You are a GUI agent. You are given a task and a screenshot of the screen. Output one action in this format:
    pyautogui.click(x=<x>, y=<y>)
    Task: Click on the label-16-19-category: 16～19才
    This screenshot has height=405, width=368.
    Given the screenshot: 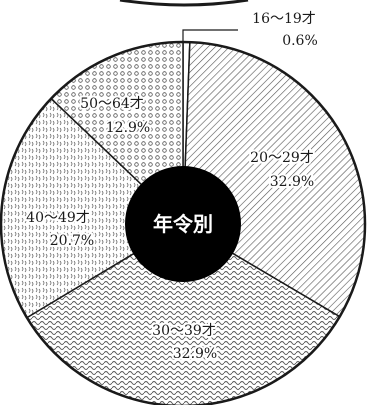 What is the action you would take?
    pyautogui.click(x=284, y=19)
    